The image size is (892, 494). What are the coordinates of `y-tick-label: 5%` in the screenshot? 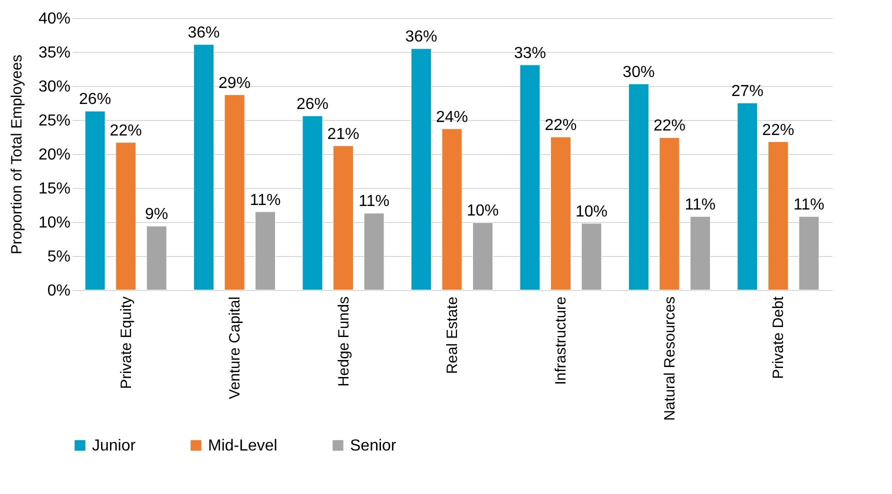 It's located at (58, 257).